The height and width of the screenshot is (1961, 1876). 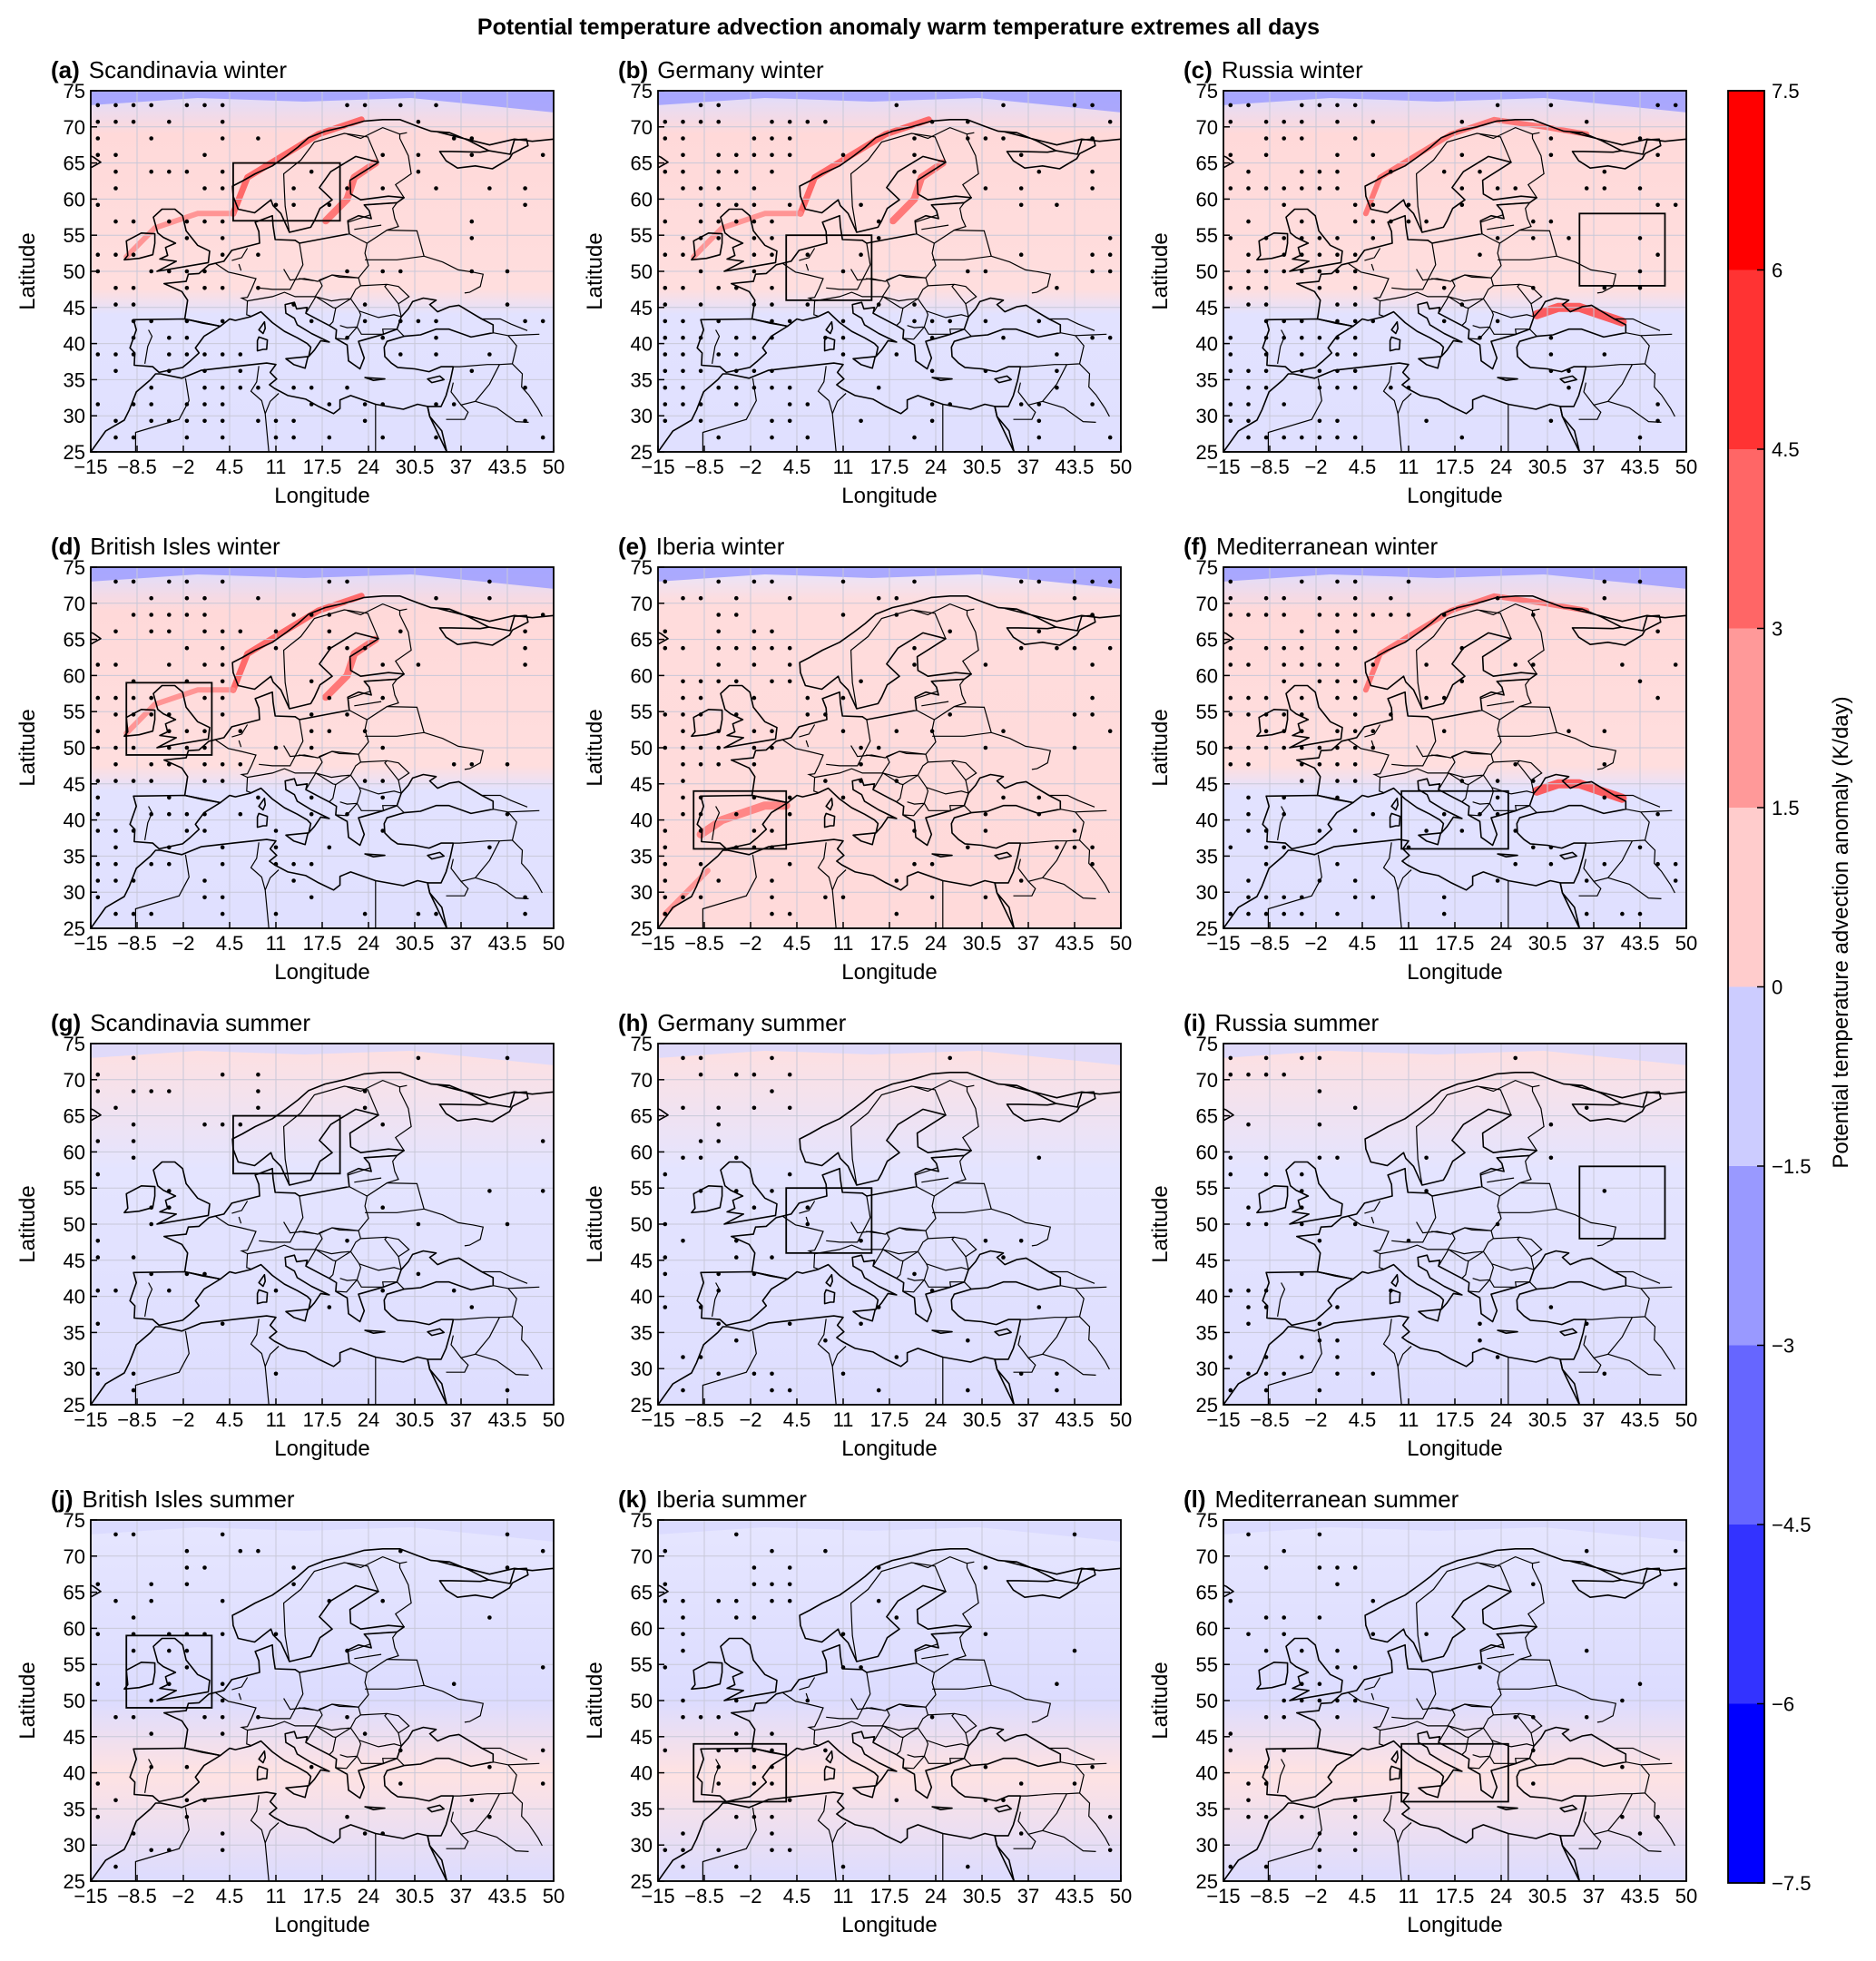 I want to click on map-area, so click(x=889, y=747).